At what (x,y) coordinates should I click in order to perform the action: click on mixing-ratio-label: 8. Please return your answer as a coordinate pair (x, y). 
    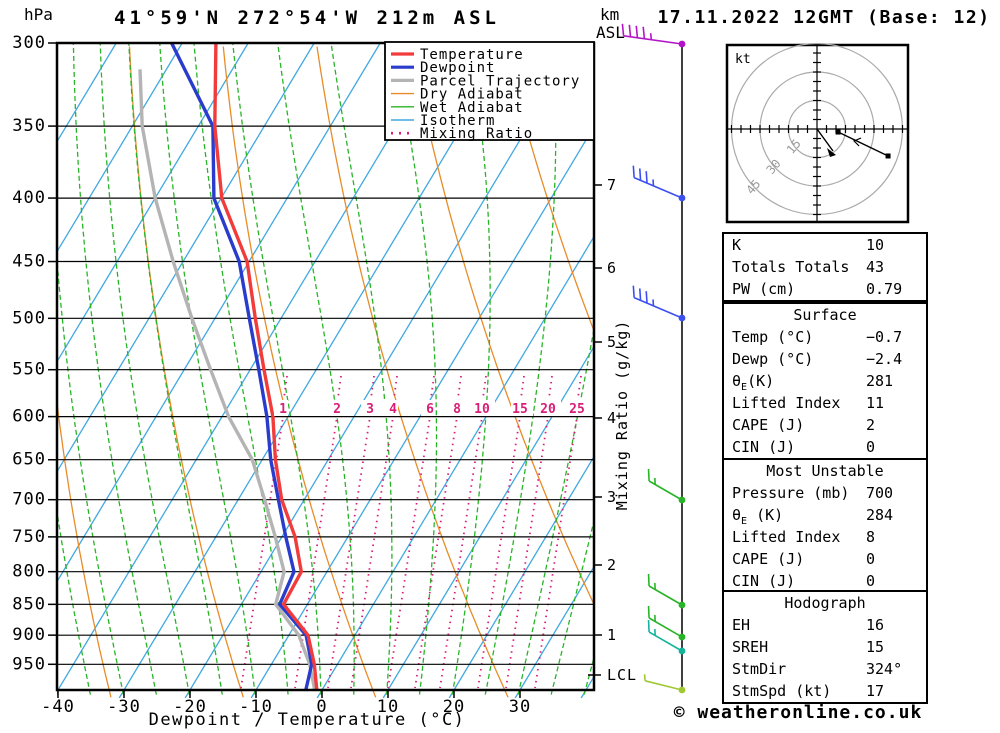
    Looking at the image, I should click on (457, 409).